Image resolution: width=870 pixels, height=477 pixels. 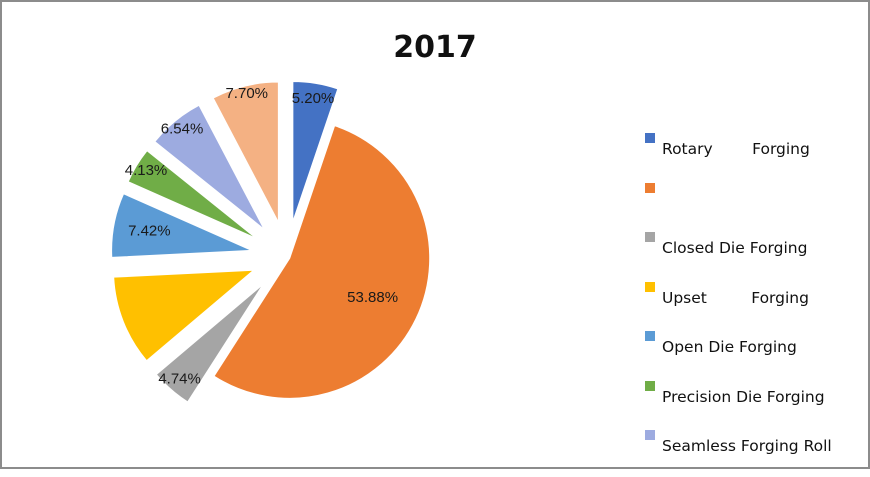 I want to click on legend-label: Seamless Forging Roll, so click(x=747, y=446).